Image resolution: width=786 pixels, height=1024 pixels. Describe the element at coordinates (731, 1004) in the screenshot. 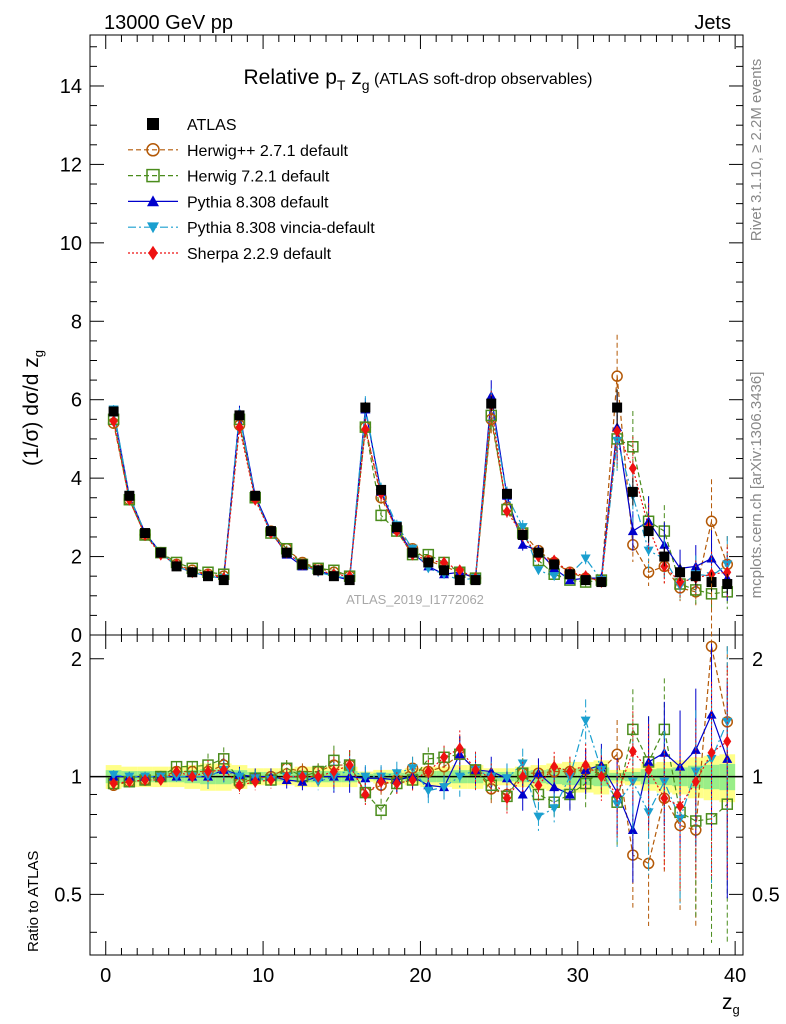

I see `xlabel: zg` at that location.